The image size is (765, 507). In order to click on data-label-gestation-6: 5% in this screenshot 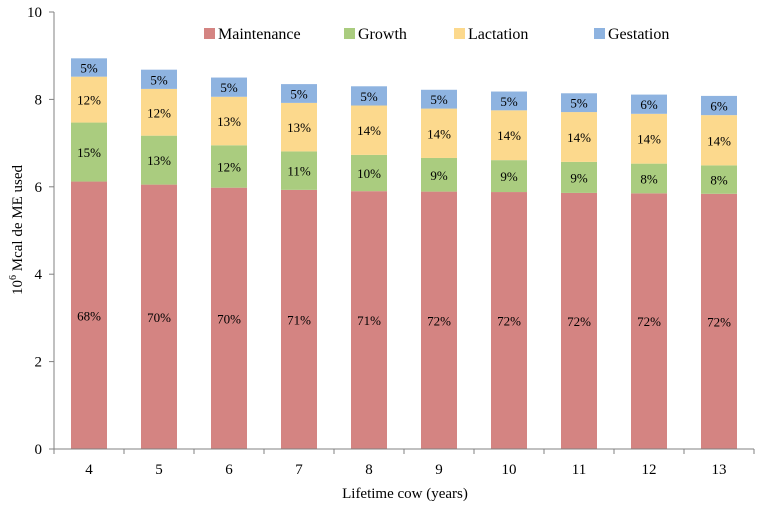, I will do `click(229, 87)`.